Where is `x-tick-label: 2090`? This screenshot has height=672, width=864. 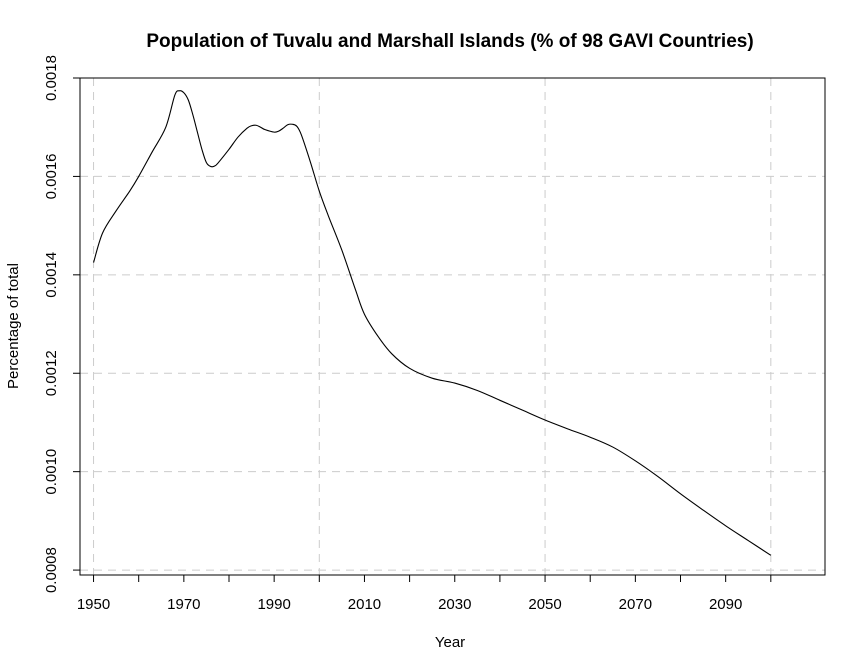
x-tick-label: 2090 is located at coordinates (725, 604).